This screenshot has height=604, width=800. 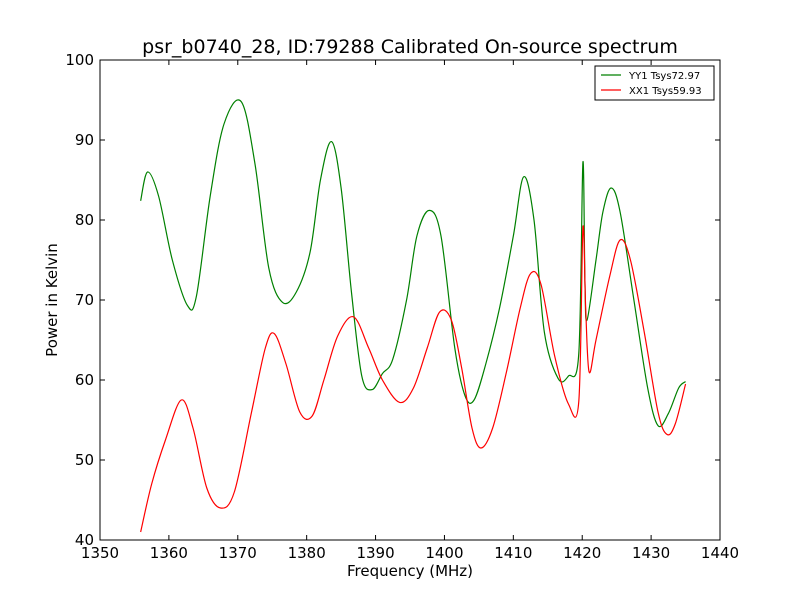 What do you see at coordinates (444, 553) in the screenshot?
I see `x-tick-label: 1400` at bounding box center [444, 553].